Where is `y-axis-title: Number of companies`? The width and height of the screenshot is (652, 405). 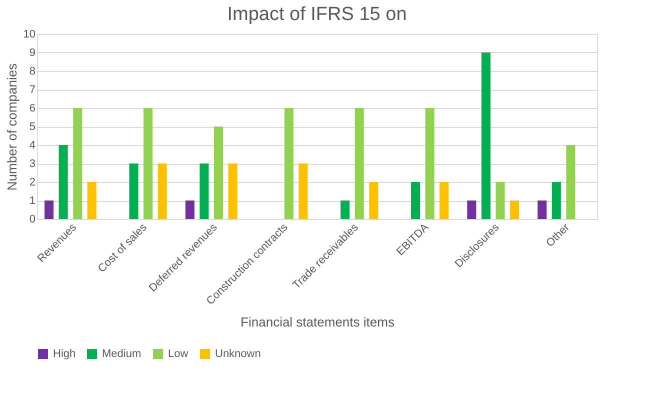 y-axis-title: Number of companies is located at coordinates (12, 126).